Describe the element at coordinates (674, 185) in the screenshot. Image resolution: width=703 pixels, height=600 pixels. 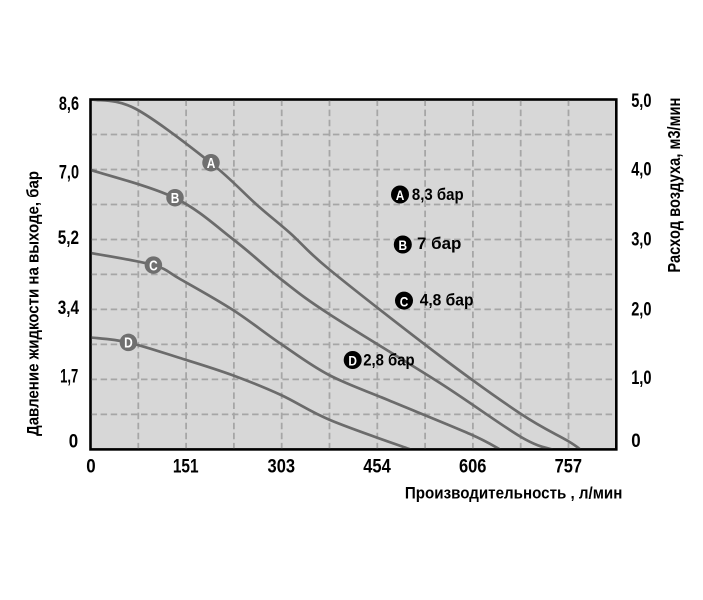
I see `svg-text: Расход воздуха, м3/мин` at that location.